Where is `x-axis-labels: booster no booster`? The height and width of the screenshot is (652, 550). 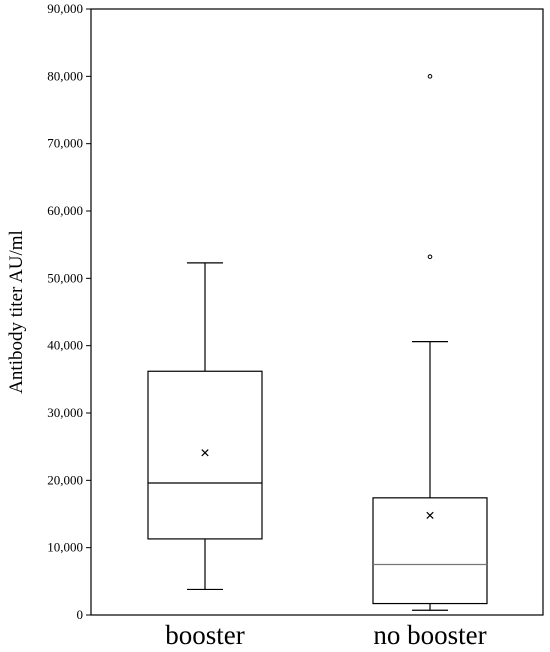
x-axis-labels: booster no booster is located at coordinates (325, 635).